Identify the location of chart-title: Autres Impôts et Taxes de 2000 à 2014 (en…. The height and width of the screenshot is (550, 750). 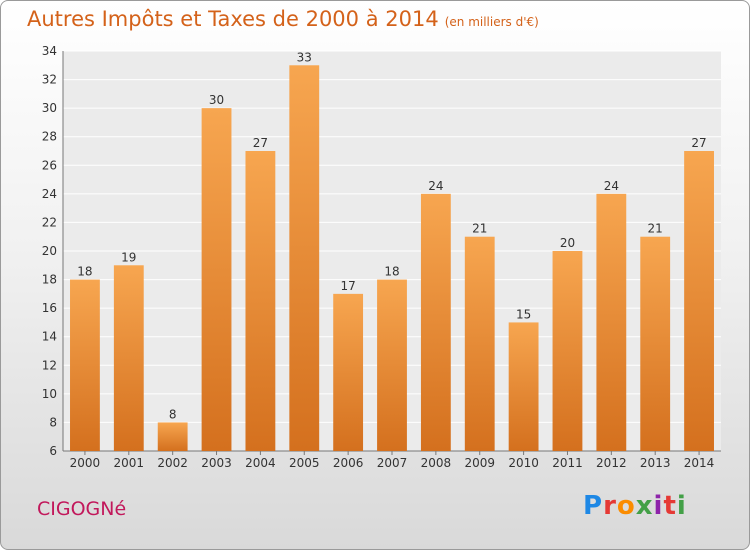
(283, 19).